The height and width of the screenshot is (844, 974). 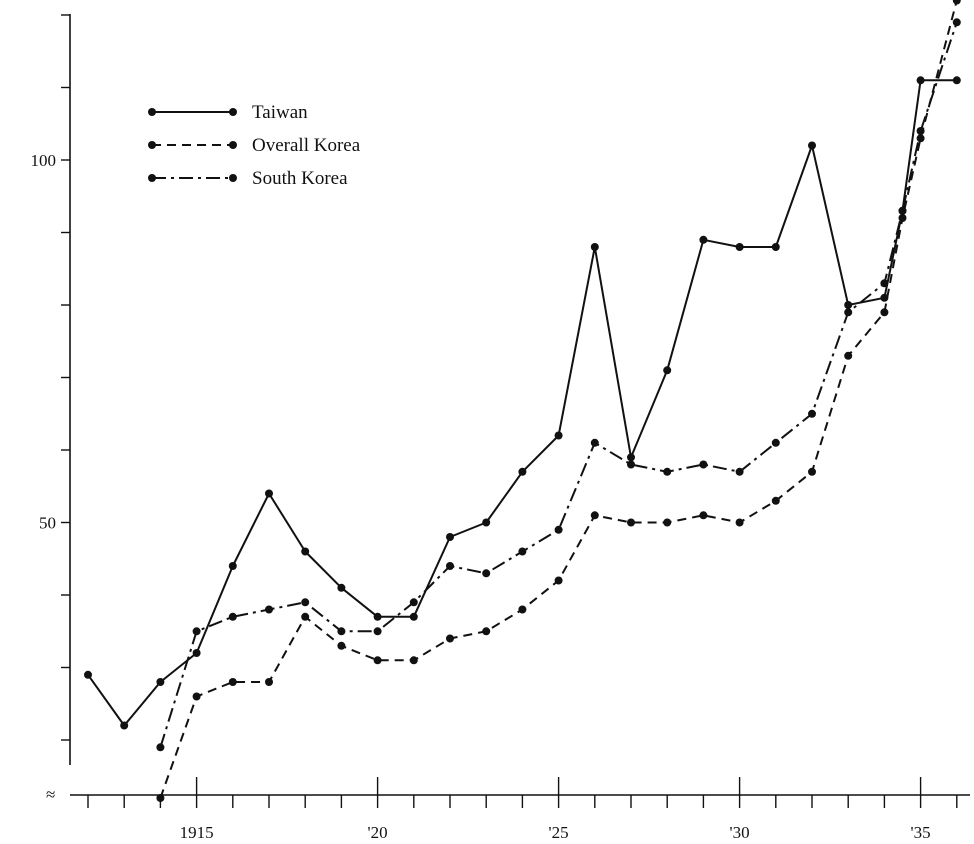 What do you see at coordinates (228, 112) in the screenshot?
I see `legend-entry: Taiwan` at bounding box center [228, 112].